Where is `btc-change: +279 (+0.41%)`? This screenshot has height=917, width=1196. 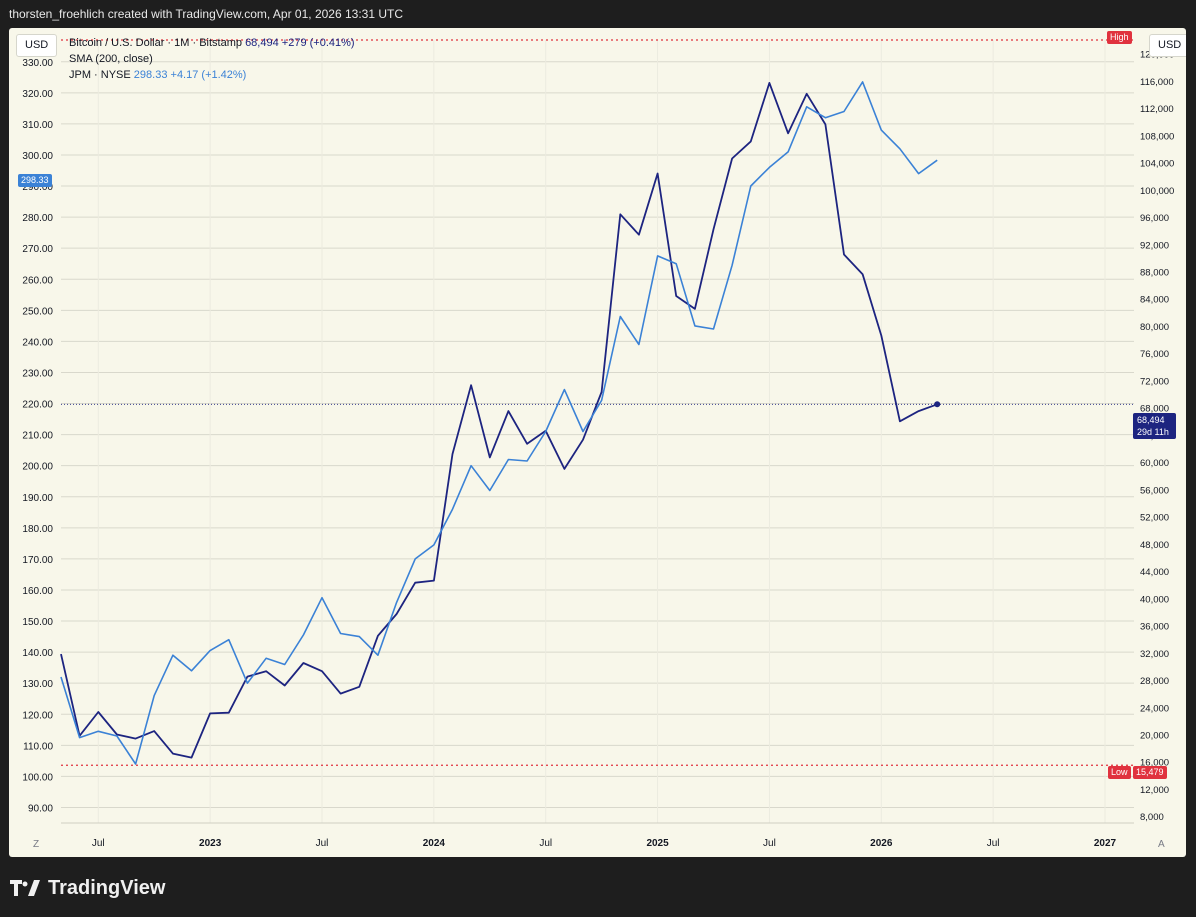
btc-change: +279 (+0.41%) is located at coordinates (318, 43).